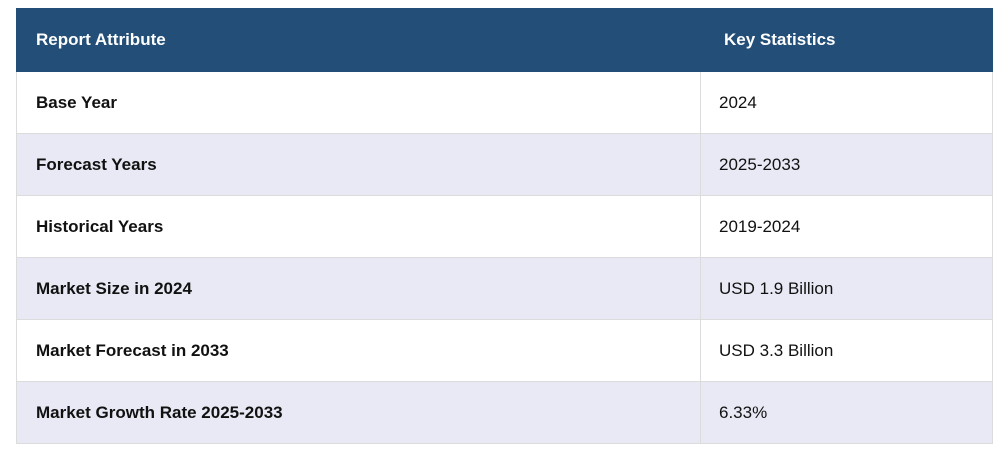  I want to click on value-cell: 6.33%, so click(846, 412).